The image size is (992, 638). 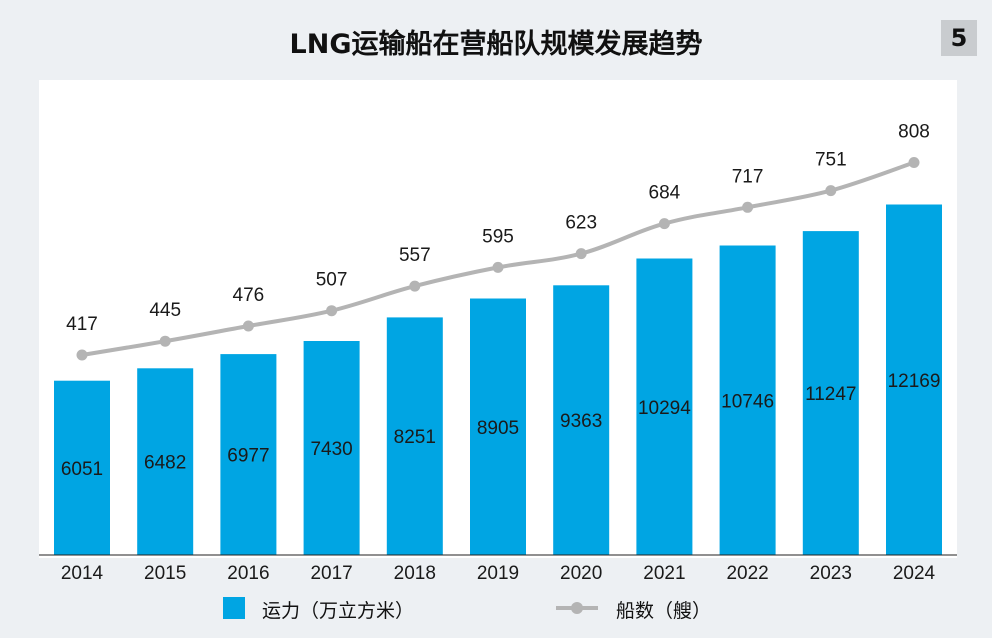 What do you see at coordinates (577, 608) in the screenshot?
I see `legend-swatch-line` at bounding box center [577, 608].